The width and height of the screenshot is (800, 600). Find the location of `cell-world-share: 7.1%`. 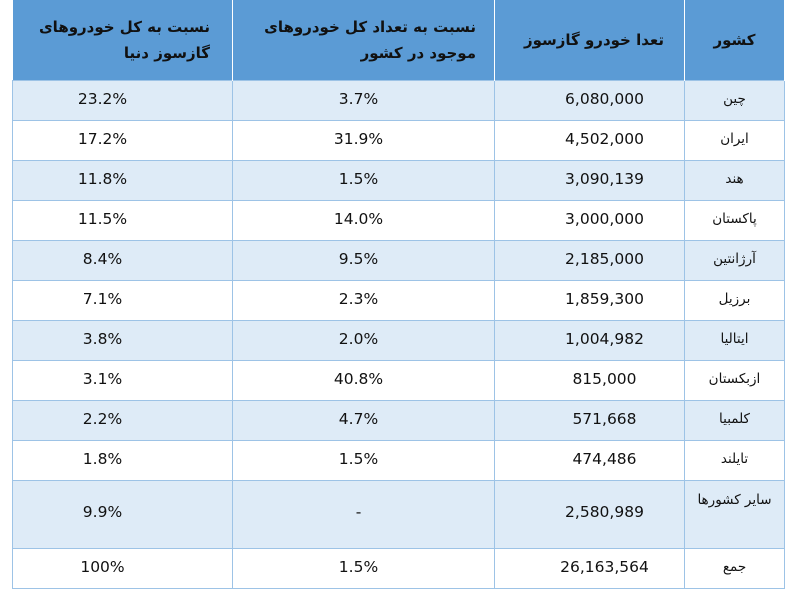

cell-world-share: 7.1% is located at coordinates (122, 300).